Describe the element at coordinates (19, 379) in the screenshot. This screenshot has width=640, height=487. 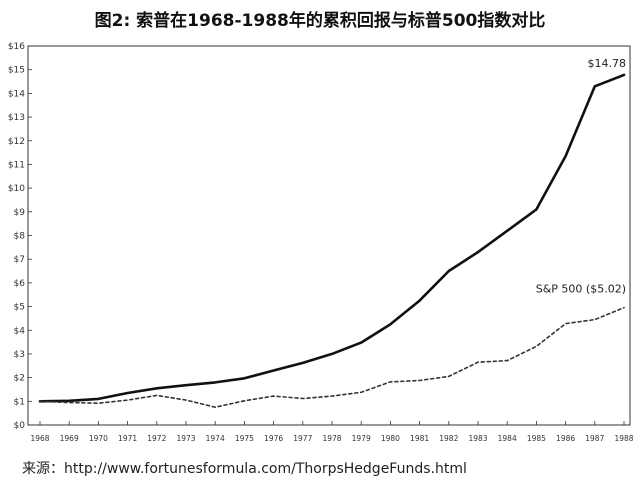
I see `y-tick-label: $2` at that location.